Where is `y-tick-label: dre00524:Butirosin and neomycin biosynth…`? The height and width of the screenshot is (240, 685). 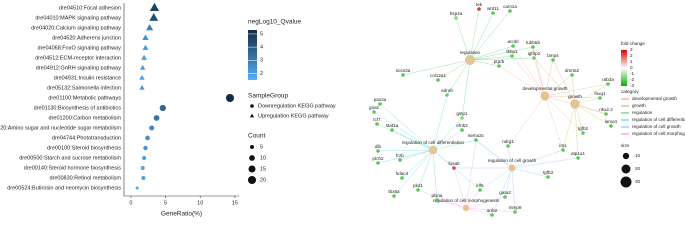 y-tick-label: dre00524:Butirosin and neomycin biosynth… is located at coordinates (64, 188).